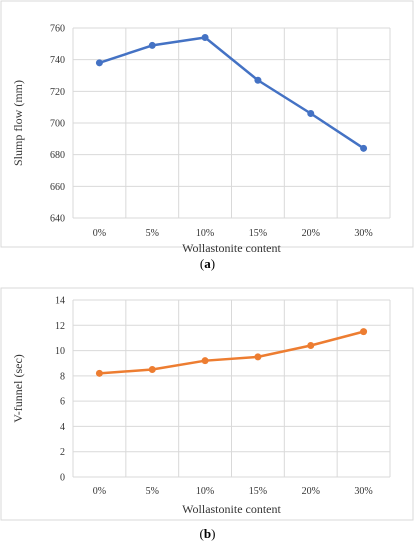 The height and width of the screenshot is (550, 415). What do you see at coordinates (62, 376) in the screenshot?
I see `chart-b-ytick-label: 8` at bounding box center [62, 376].